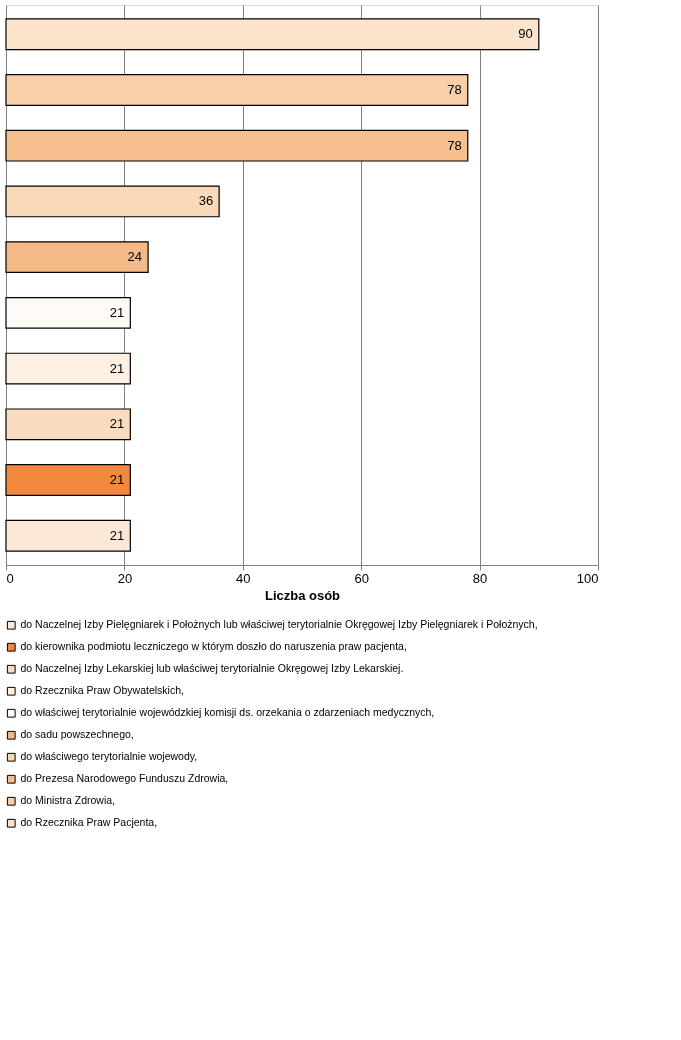 This screenshot has height=1040, width=681. I want to click on data-label: 90, so click(525, 34).